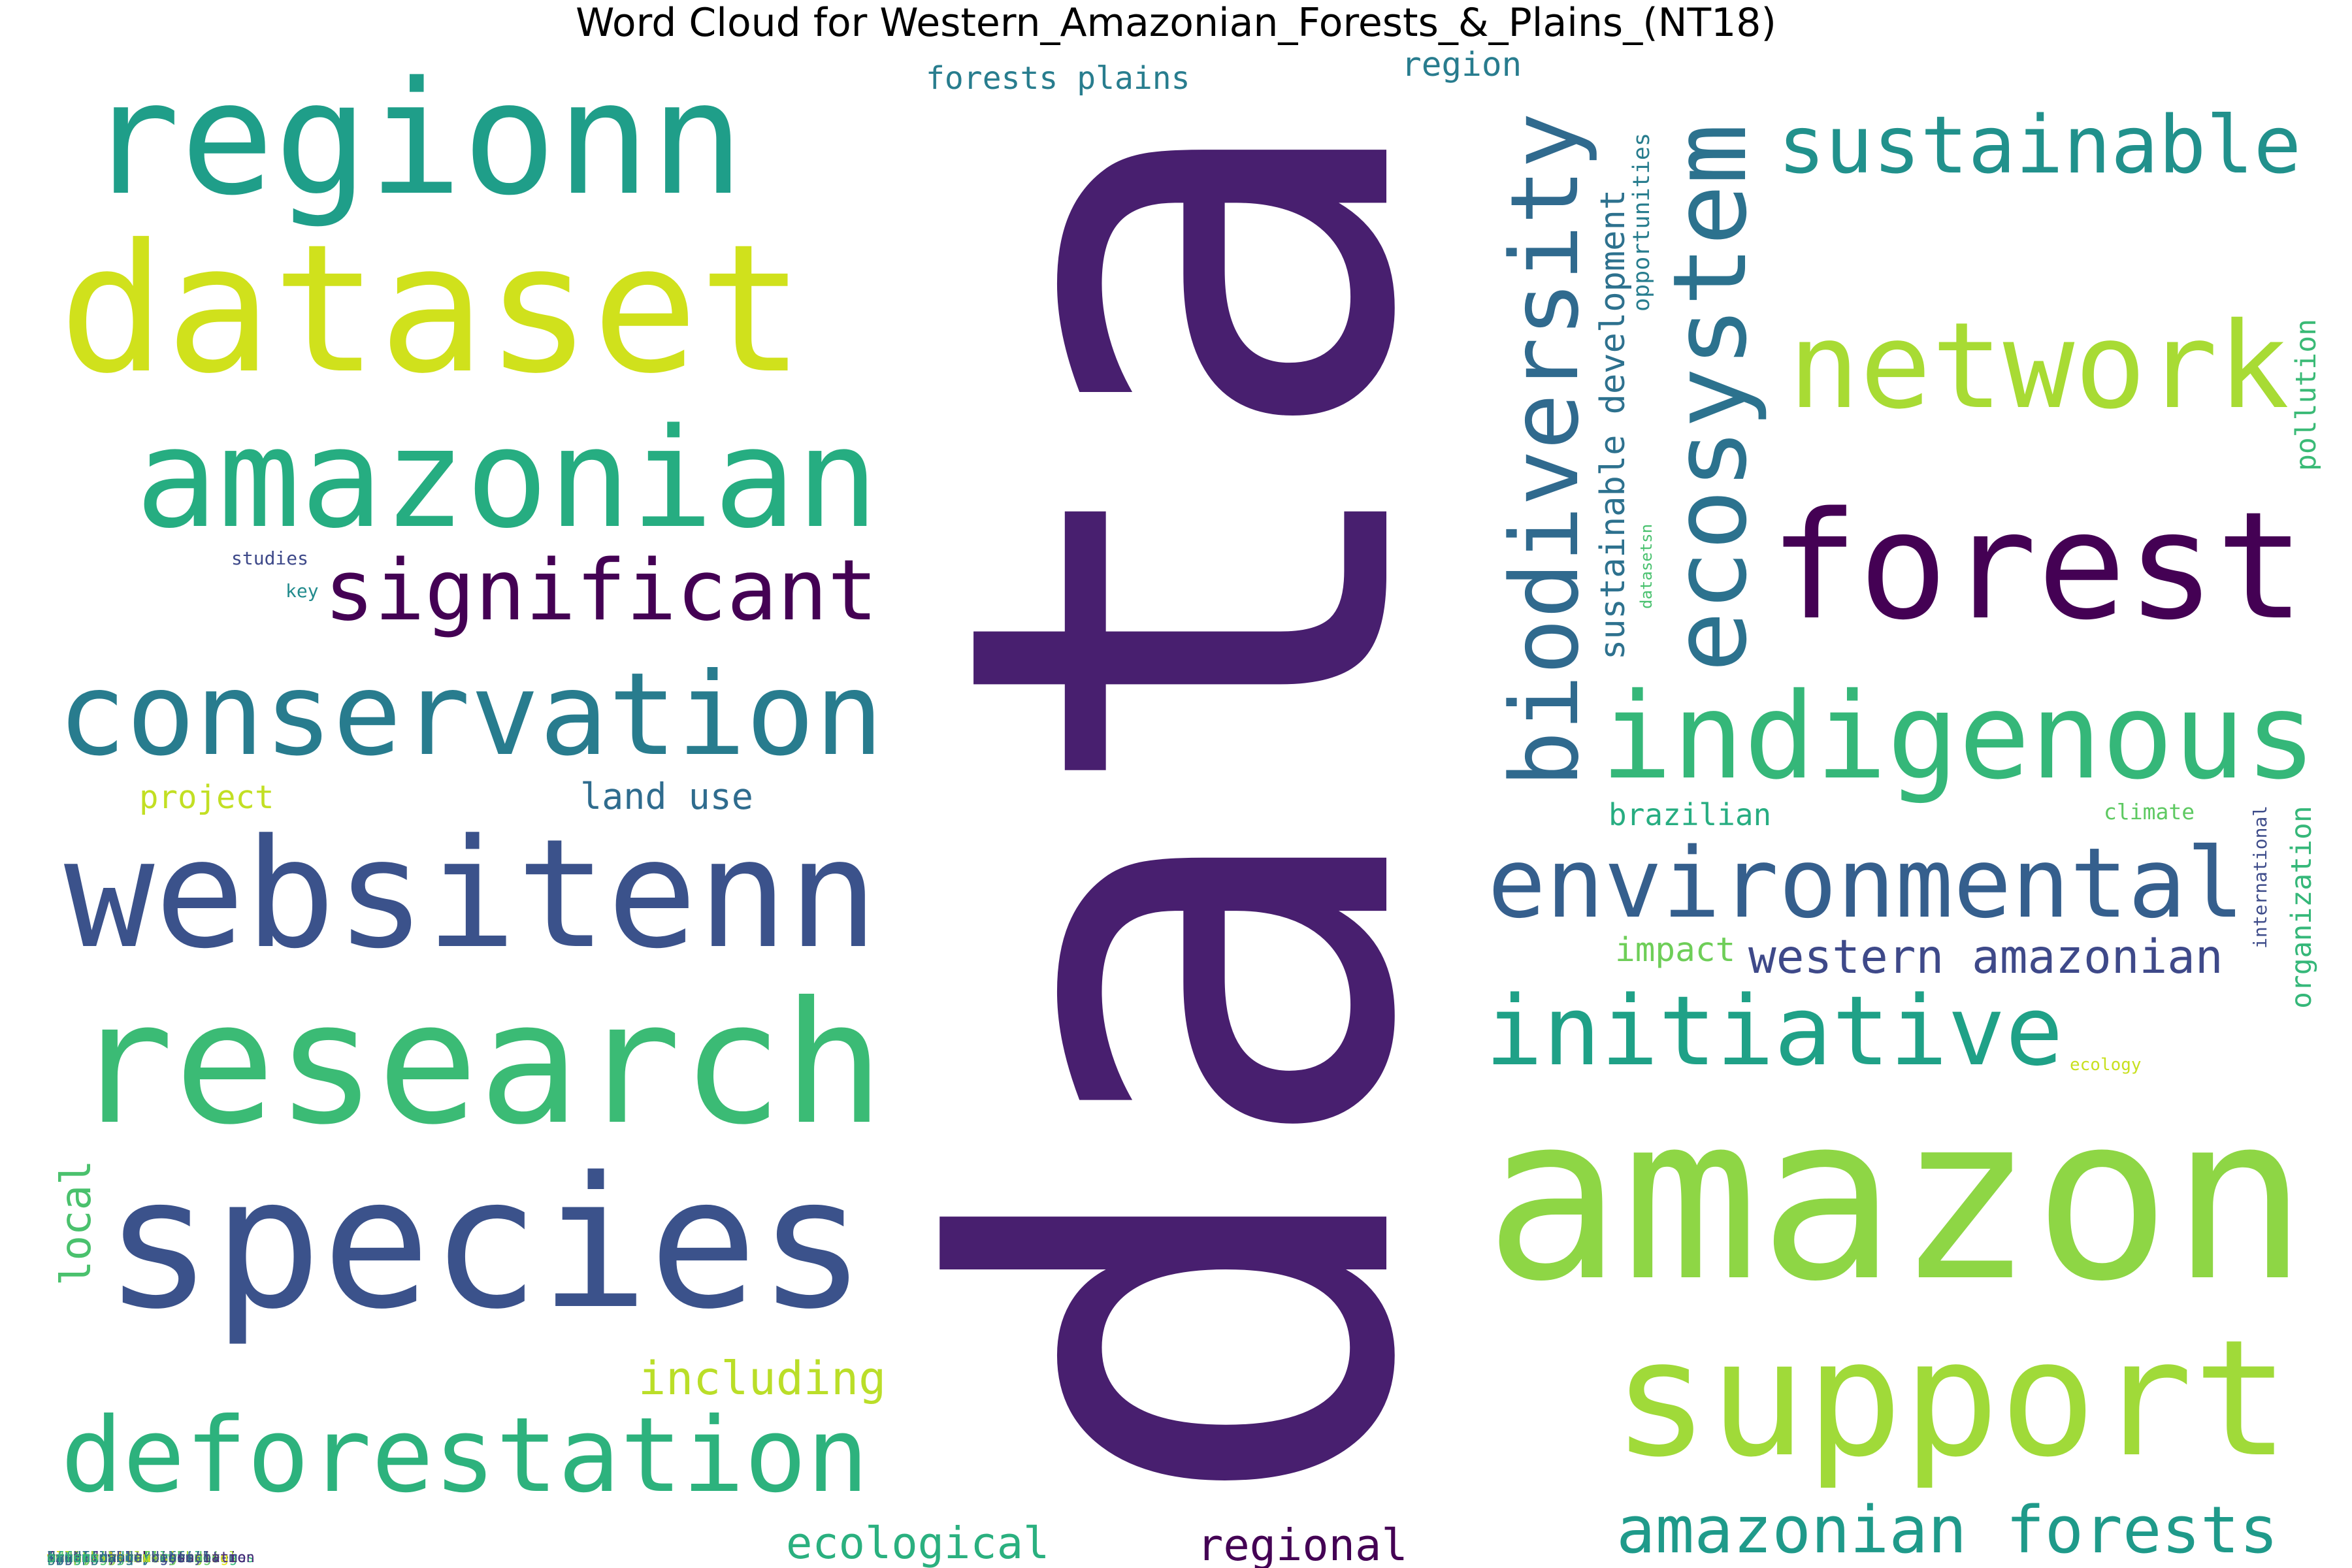 This screenshot has height=1568, width=2352. What do you see at coordinates (507, 479) in the screenshot?
I see `cloud-word: amazonian` at bounding box center [507, 479].